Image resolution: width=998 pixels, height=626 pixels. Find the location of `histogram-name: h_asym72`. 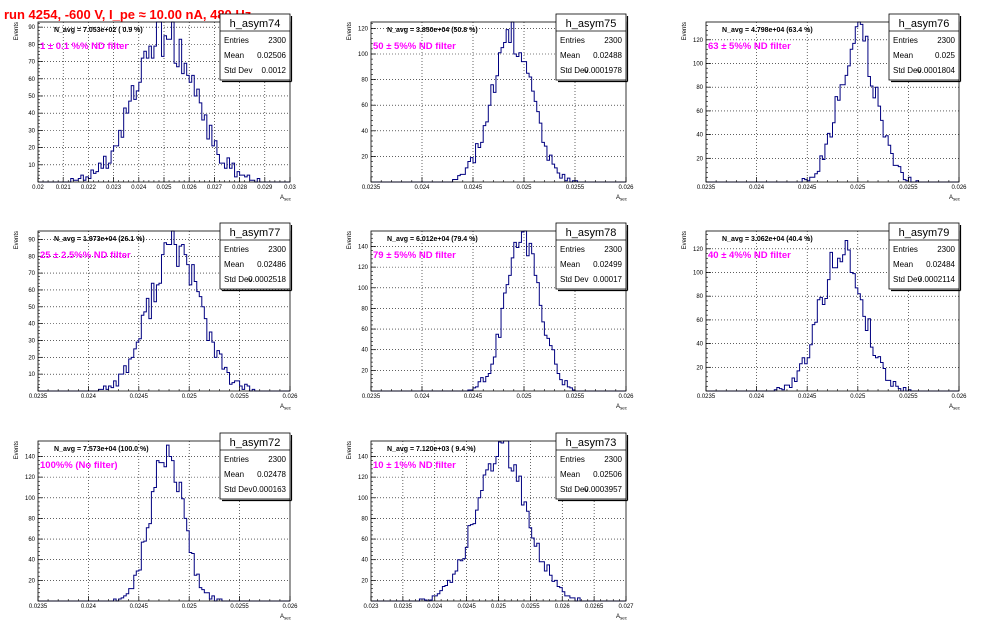

histogram-name: h_asym72 is located at coordinates (255, 443).